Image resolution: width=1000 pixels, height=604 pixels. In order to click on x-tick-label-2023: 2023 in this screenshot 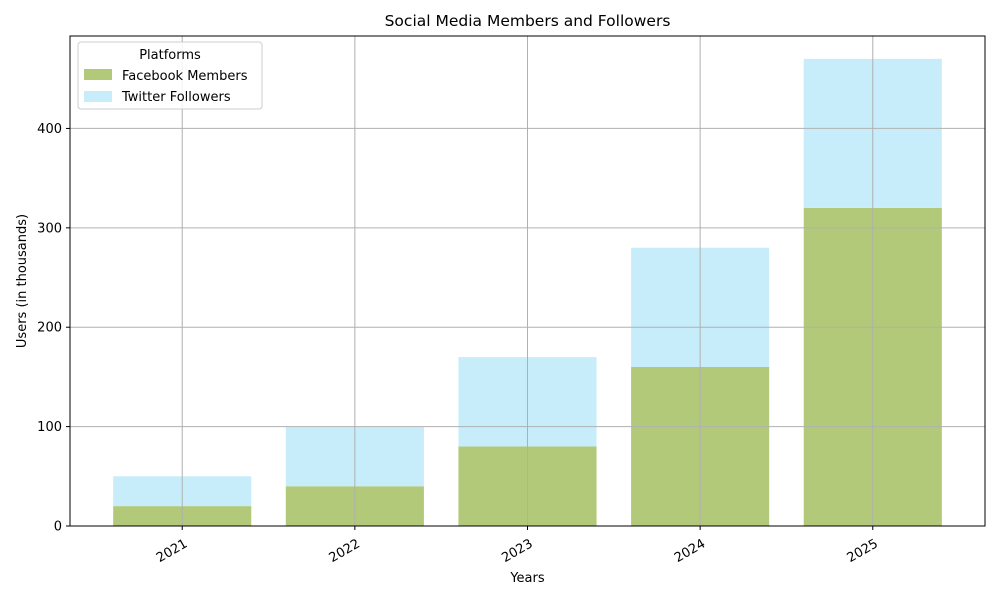, I will do `click(517, 551)`.